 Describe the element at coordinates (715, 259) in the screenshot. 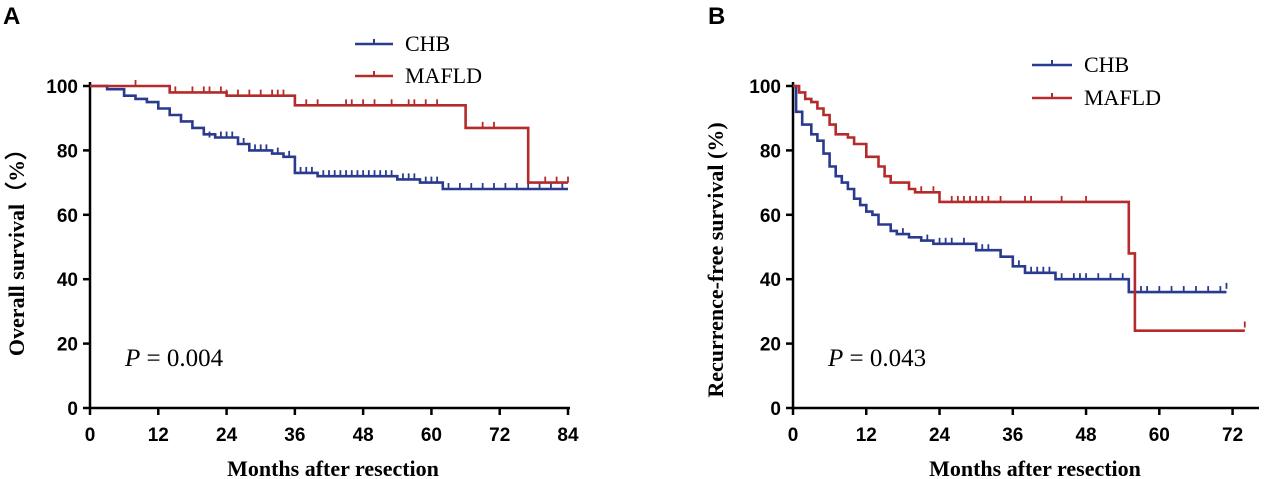

I see `panel-b-y-axis-title: Recurrence-free survival (%)` at that location.